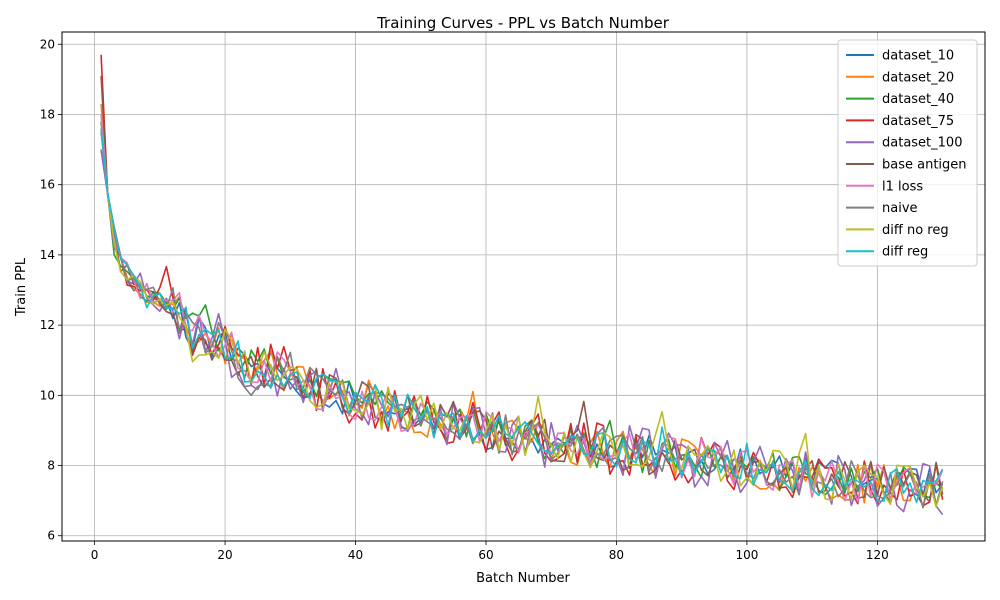  I want to click on legend-label: naive, so click(900, 208).